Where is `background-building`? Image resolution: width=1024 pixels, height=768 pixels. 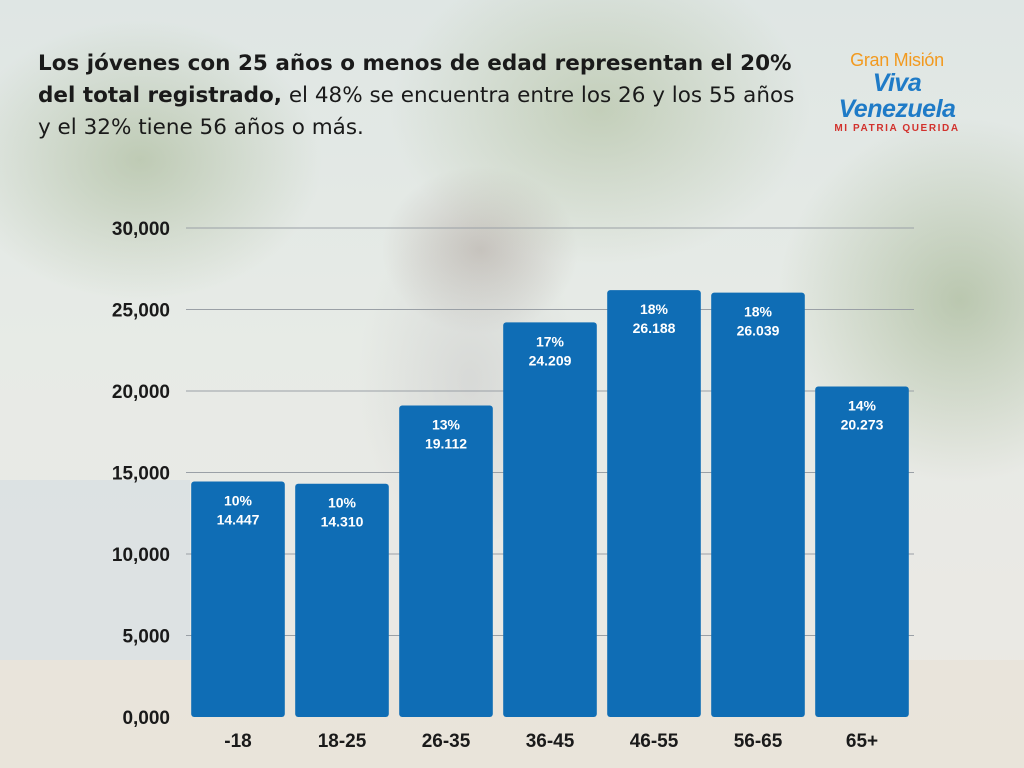 background-building is located at coordinates (95, 570).